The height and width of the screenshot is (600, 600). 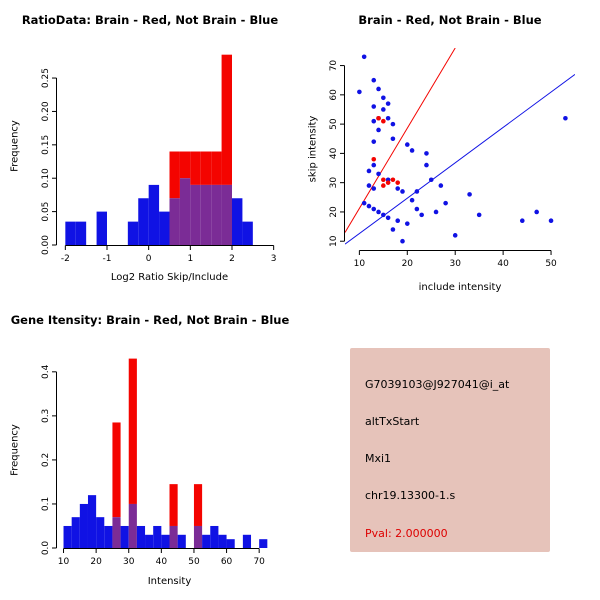 What do you see at coordinates (46, 145) in the screenshot?
I see `y-tick-label: 0.15` at bounding box center [46, 145].